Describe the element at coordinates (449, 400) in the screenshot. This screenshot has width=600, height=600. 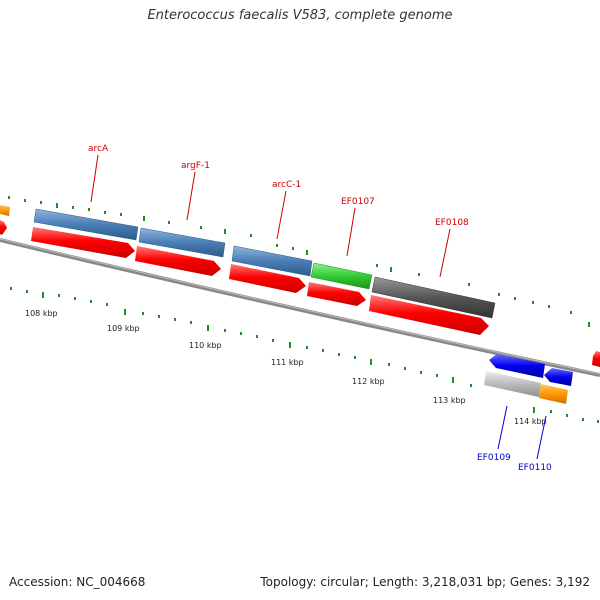
I see `tick-label-113kbp: 113 kbp` at that location.